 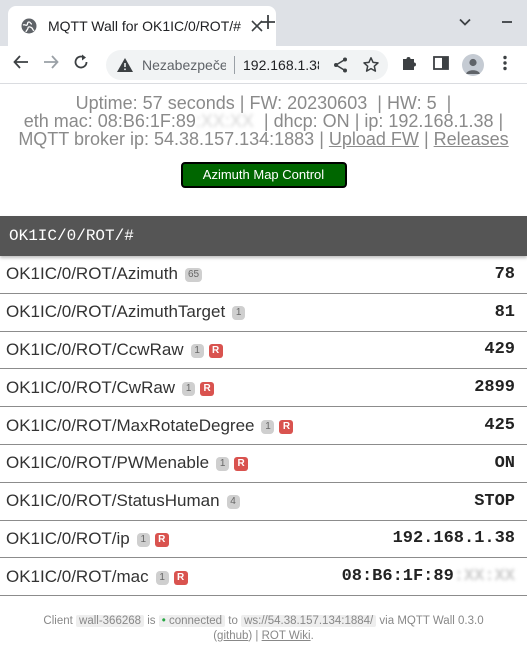 I want to click on topic-value: 425, so click(x=499, y=426).